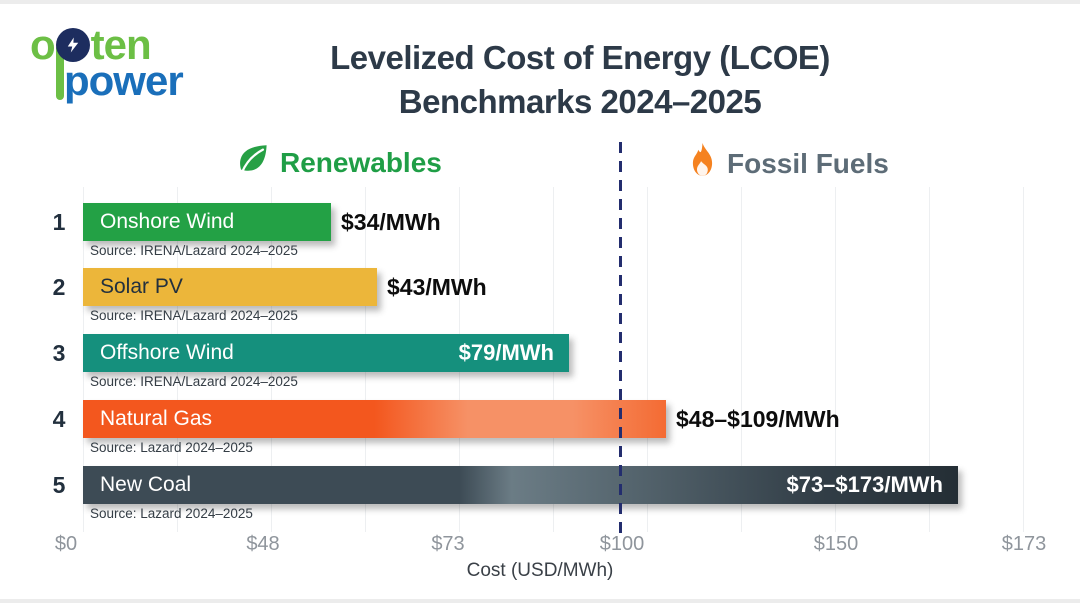 The image size is (1080, 603). Describe the element at coordinates (836, 544) in the screenshot. I see `x-tick: $150` at that location.